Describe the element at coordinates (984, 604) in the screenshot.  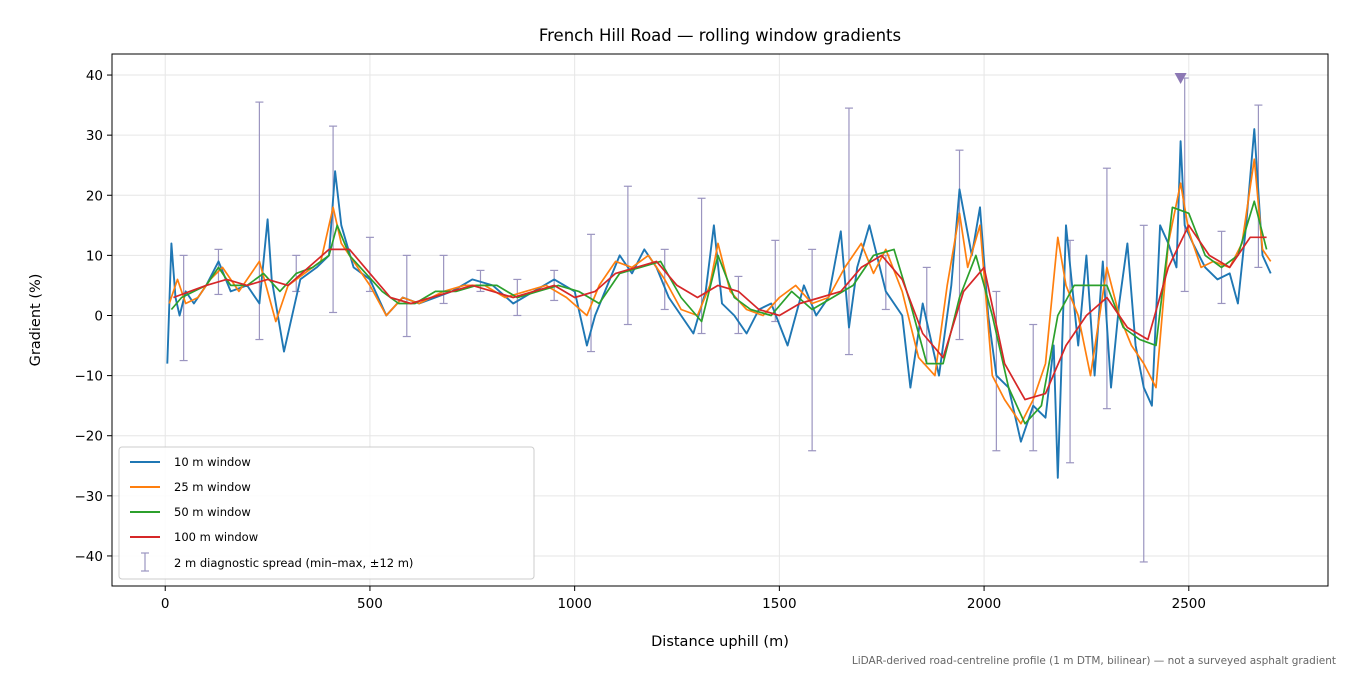
I see `x-tick-label: 2000` at that location.